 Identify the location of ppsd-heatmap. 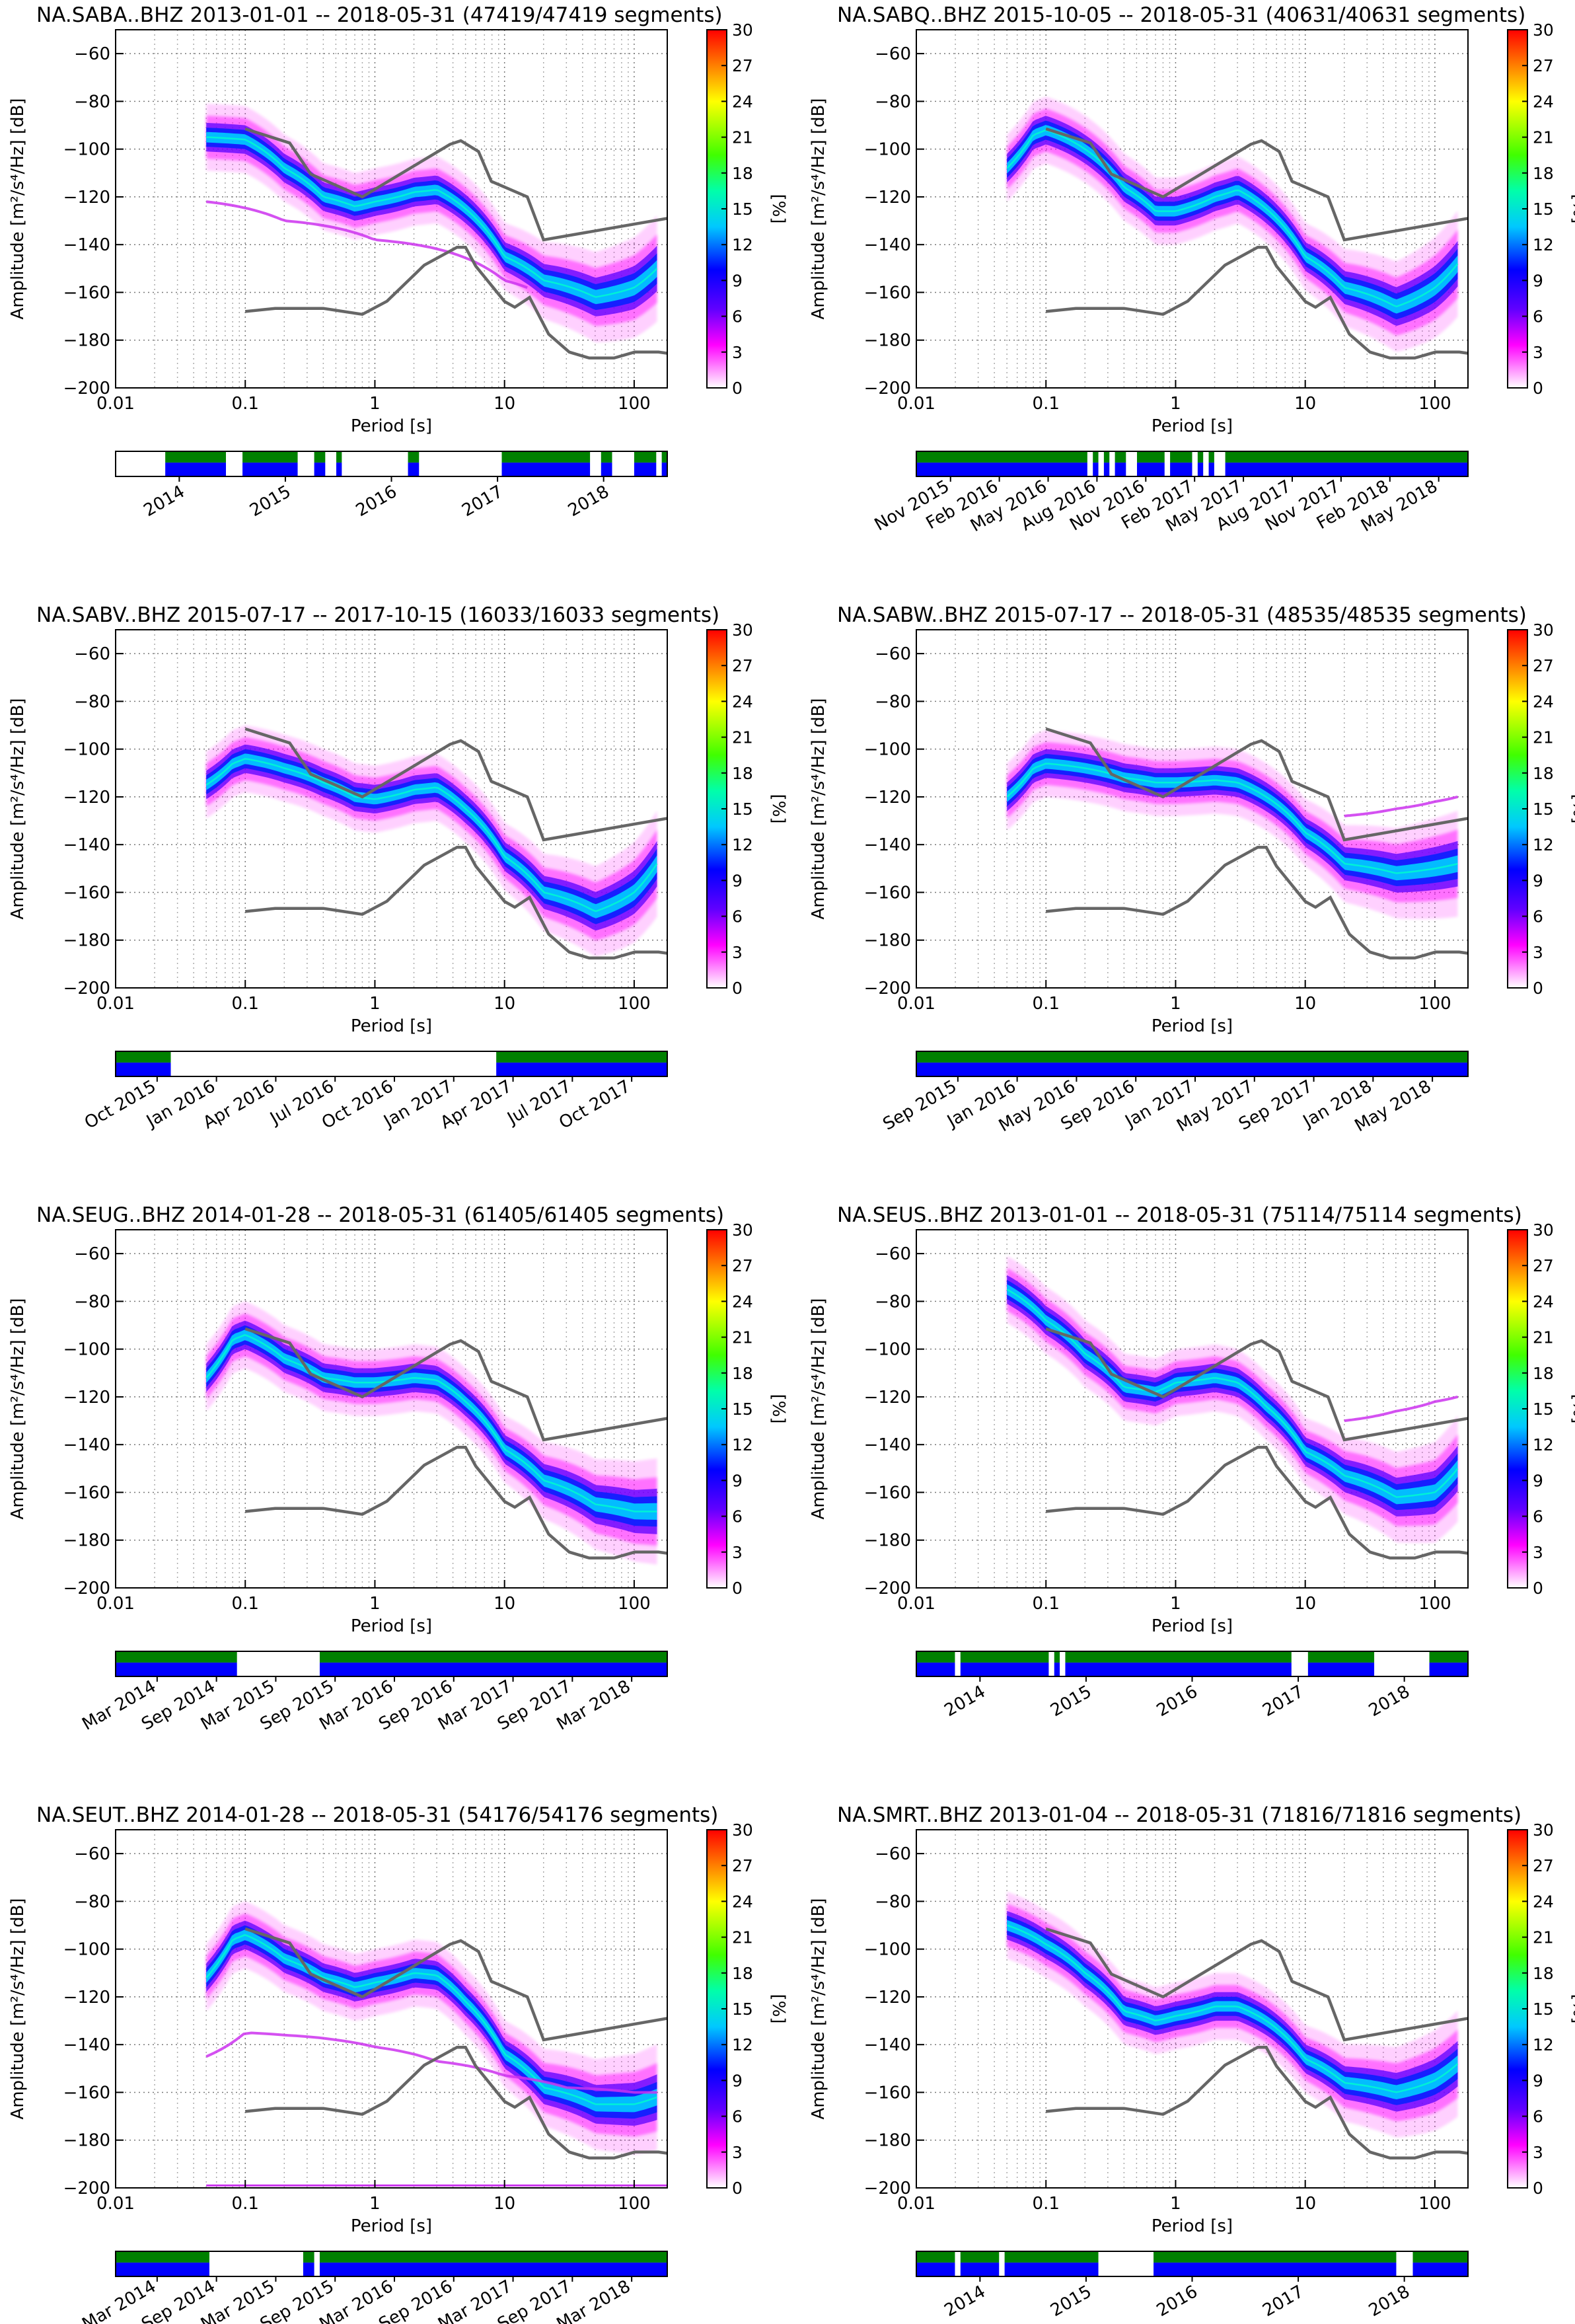
(436, 2044).